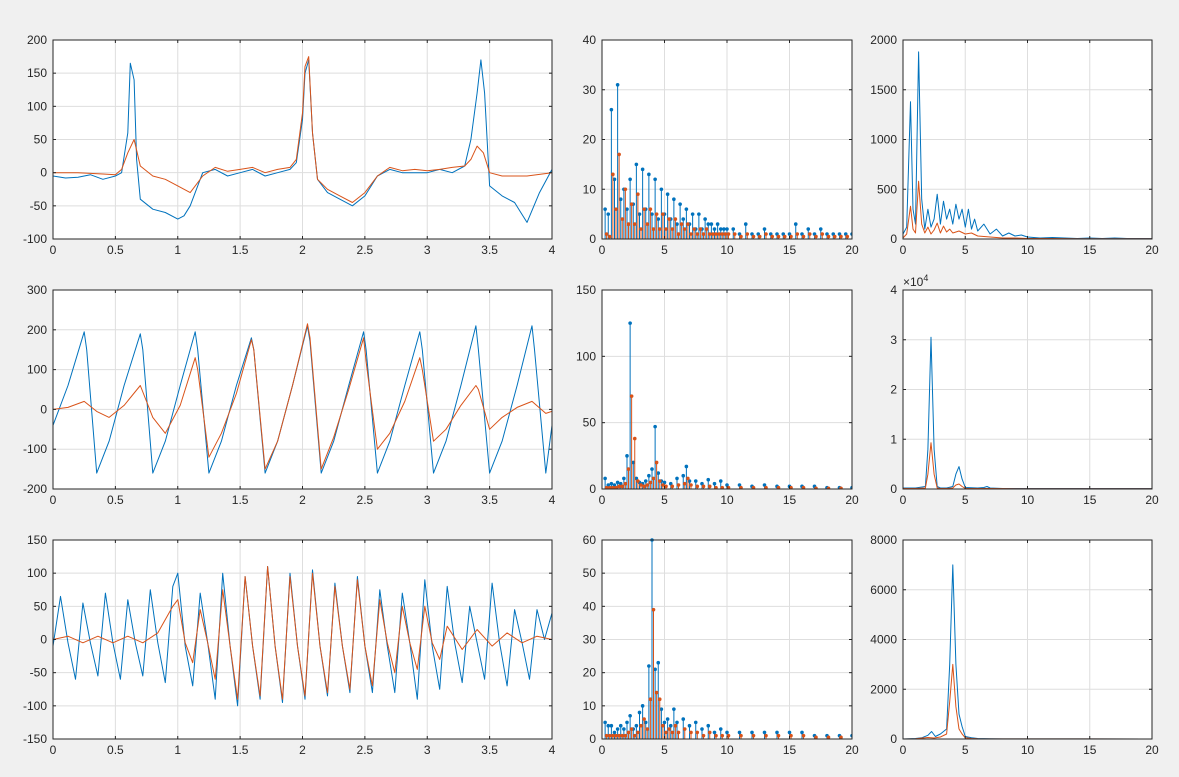  What do you see at coordinates (602, 750) in the screenshot?
I see `x-tick-label: 0` at bounding box center [602, 750].